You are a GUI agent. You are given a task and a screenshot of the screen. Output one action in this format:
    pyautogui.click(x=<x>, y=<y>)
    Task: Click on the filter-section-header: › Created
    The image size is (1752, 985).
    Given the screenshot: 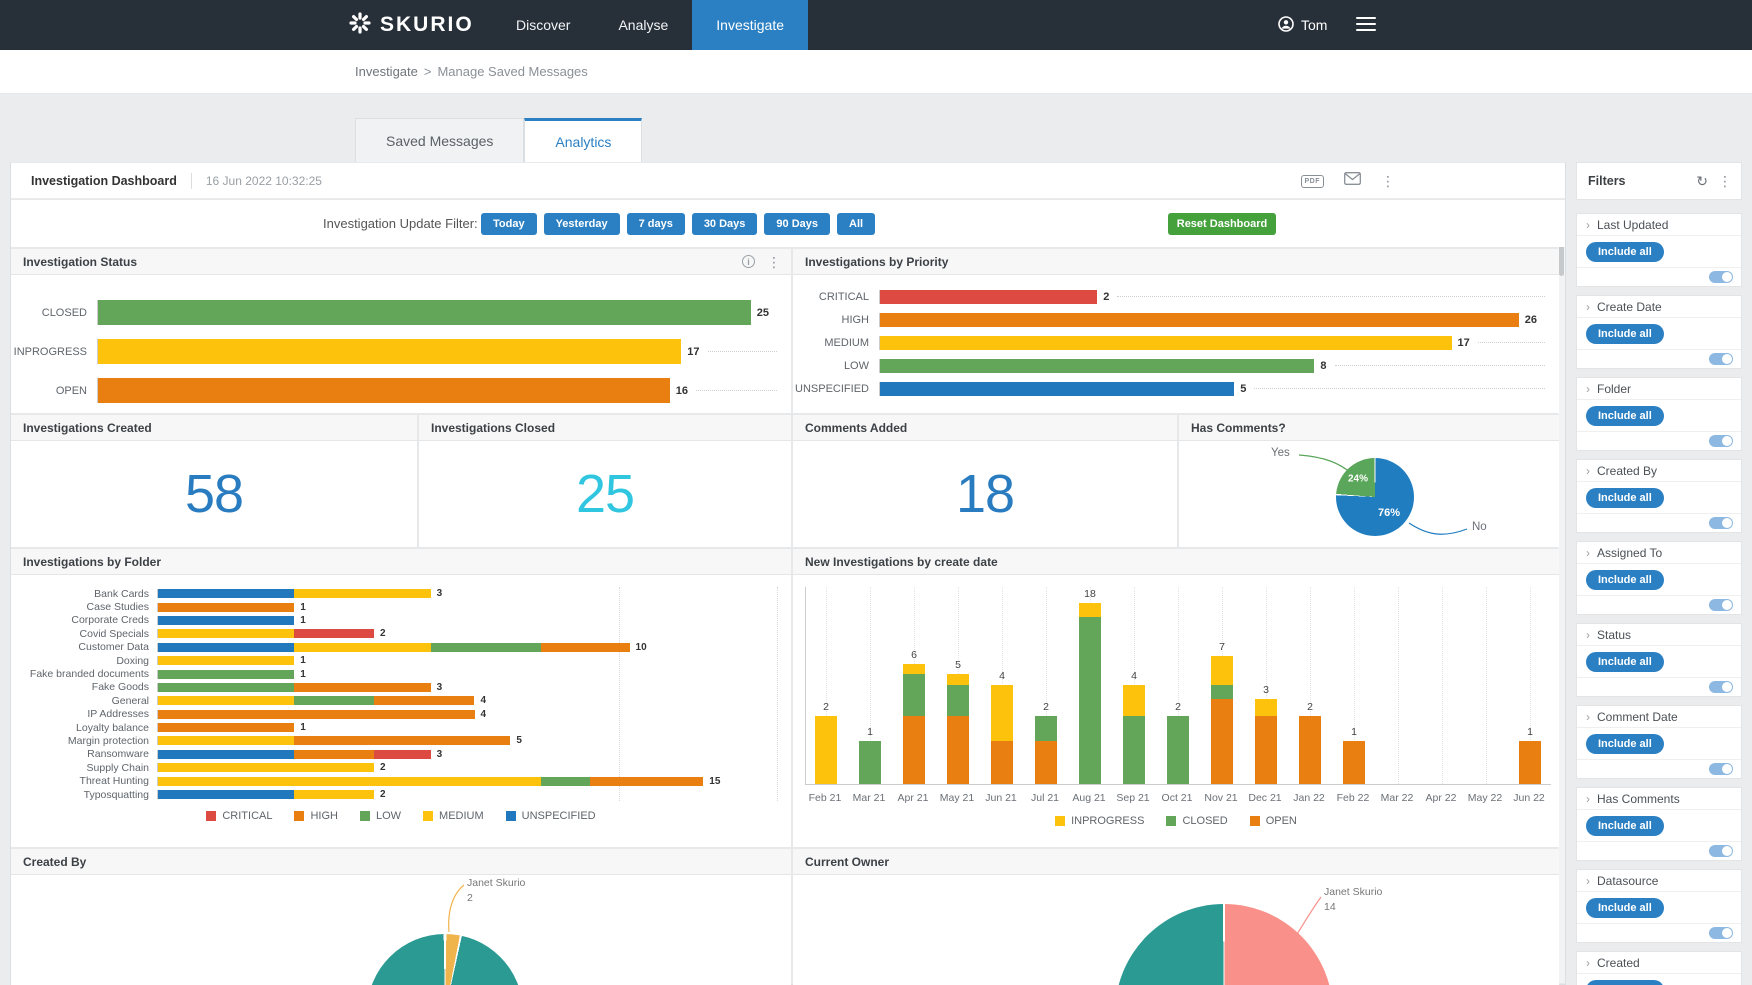 What is the action you would take?
    pyautogui.click(x=1659, y=963)
    